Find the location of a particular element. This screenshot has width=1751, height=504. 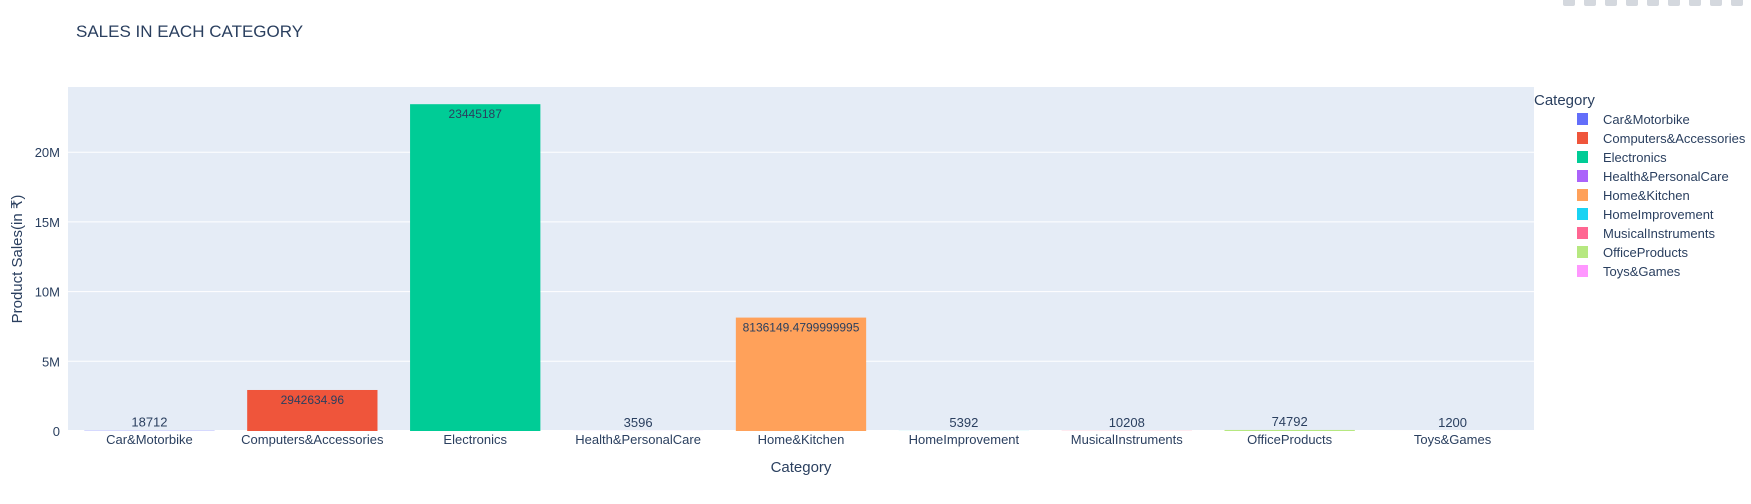

bar-value-label: 3596 is located at coordinates (638, 422).